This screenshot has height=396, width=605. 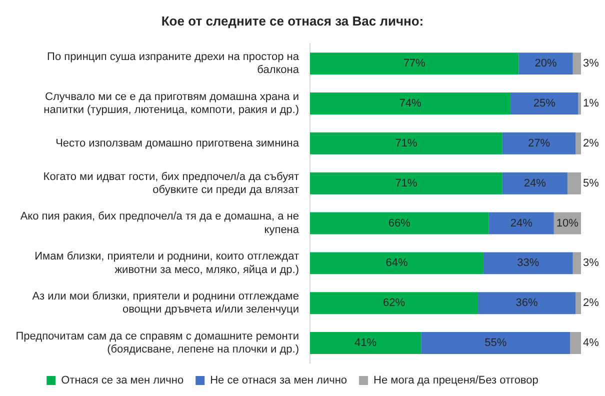 What do you see at coordinates (591, 104) in the screenshot?
I see `data-label: 1%` at bounding box center [591, 104].